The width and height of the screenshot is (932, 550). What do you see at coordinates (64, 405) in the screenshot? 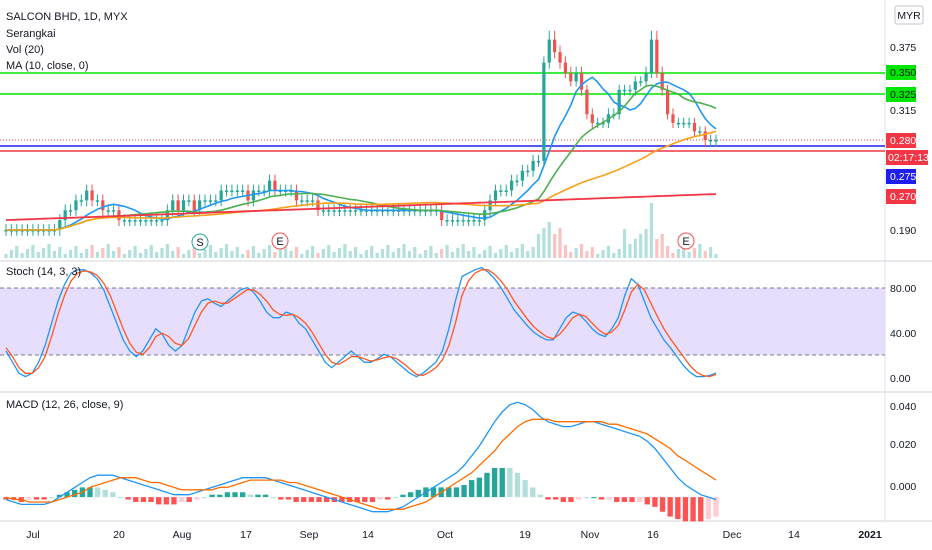
I see `macd-title: MACD (12, 26, close, 9)` at bounding box center [64, 405].